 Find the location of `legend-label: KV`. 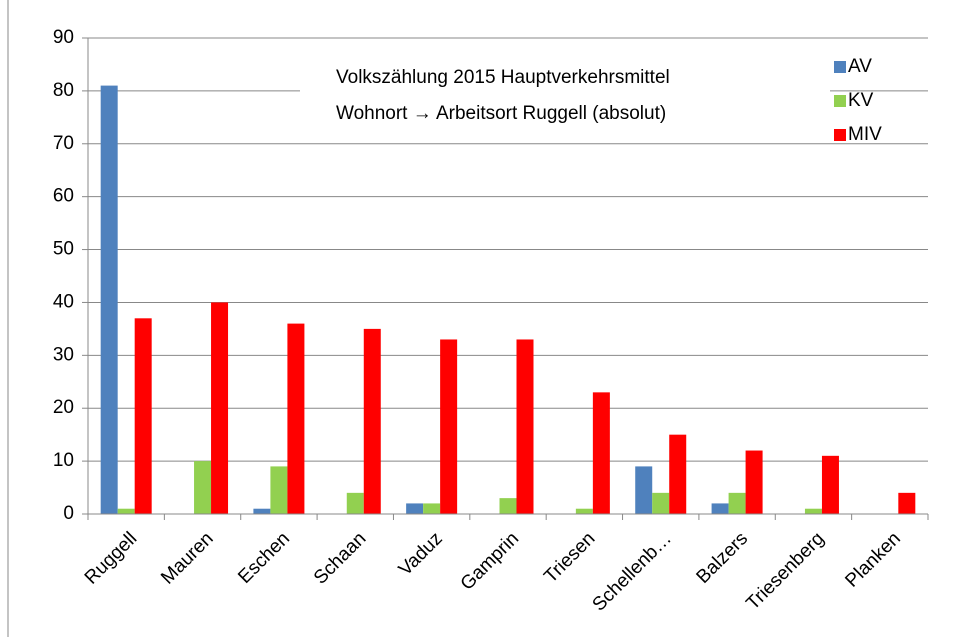

legend-label: KV is located at coordinates (861, 100).